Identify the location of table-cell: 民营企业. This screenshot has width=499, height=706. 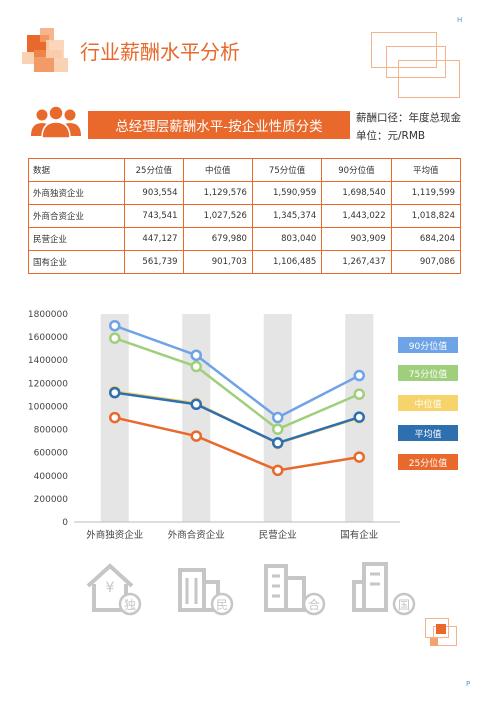
(76, 239).